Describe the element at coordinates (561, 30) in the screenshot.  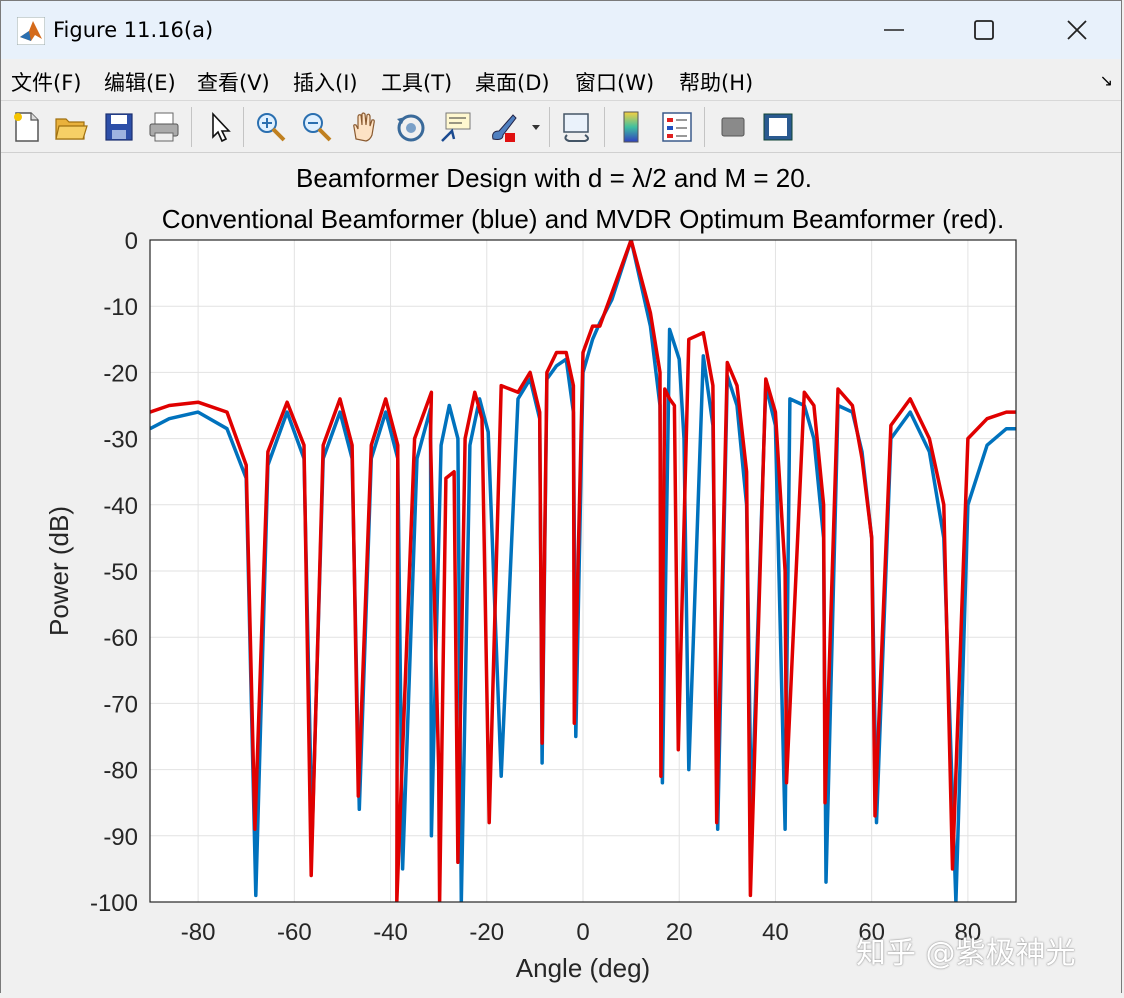
I see `title-bar: Figure 11.16(a)` at that location.